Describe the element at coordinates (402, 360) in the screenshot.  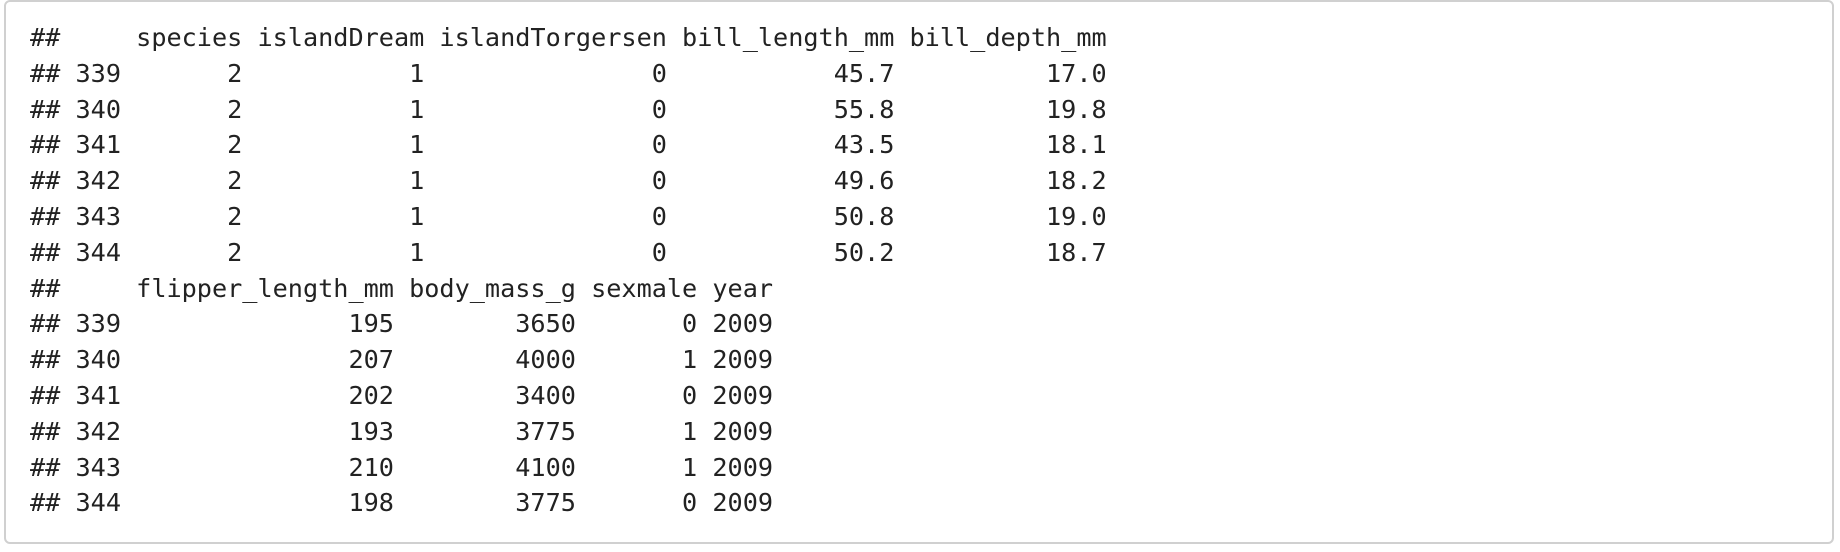
I see `table-row: ## 340 207 4000 1 2009` at that location.